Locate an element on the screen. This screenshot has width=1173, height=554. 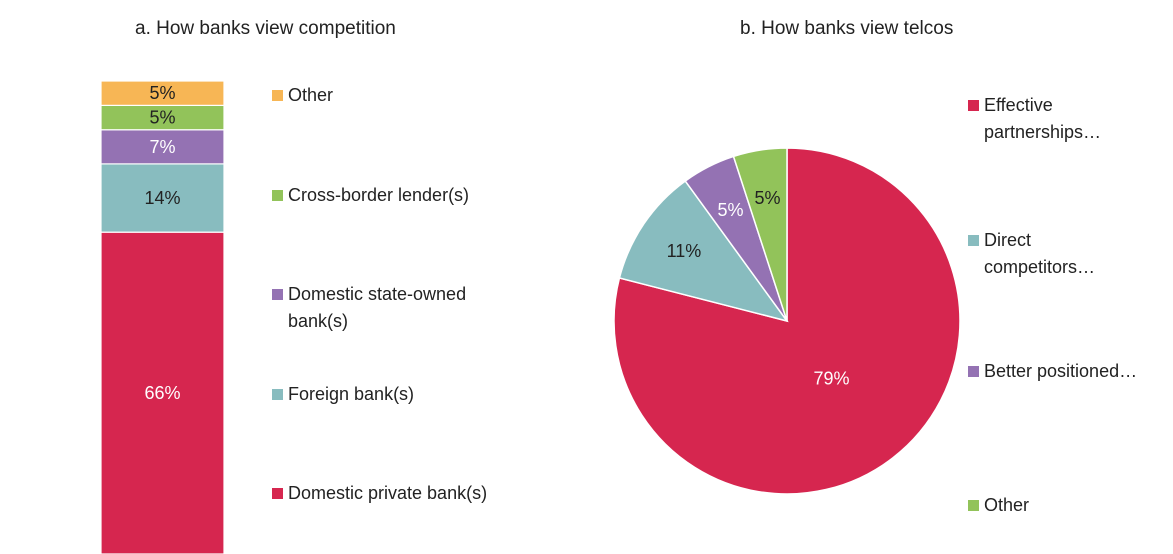
legend-a-state-owned: Domestic state-owned bank(s) is located at coordinates (388, 308).